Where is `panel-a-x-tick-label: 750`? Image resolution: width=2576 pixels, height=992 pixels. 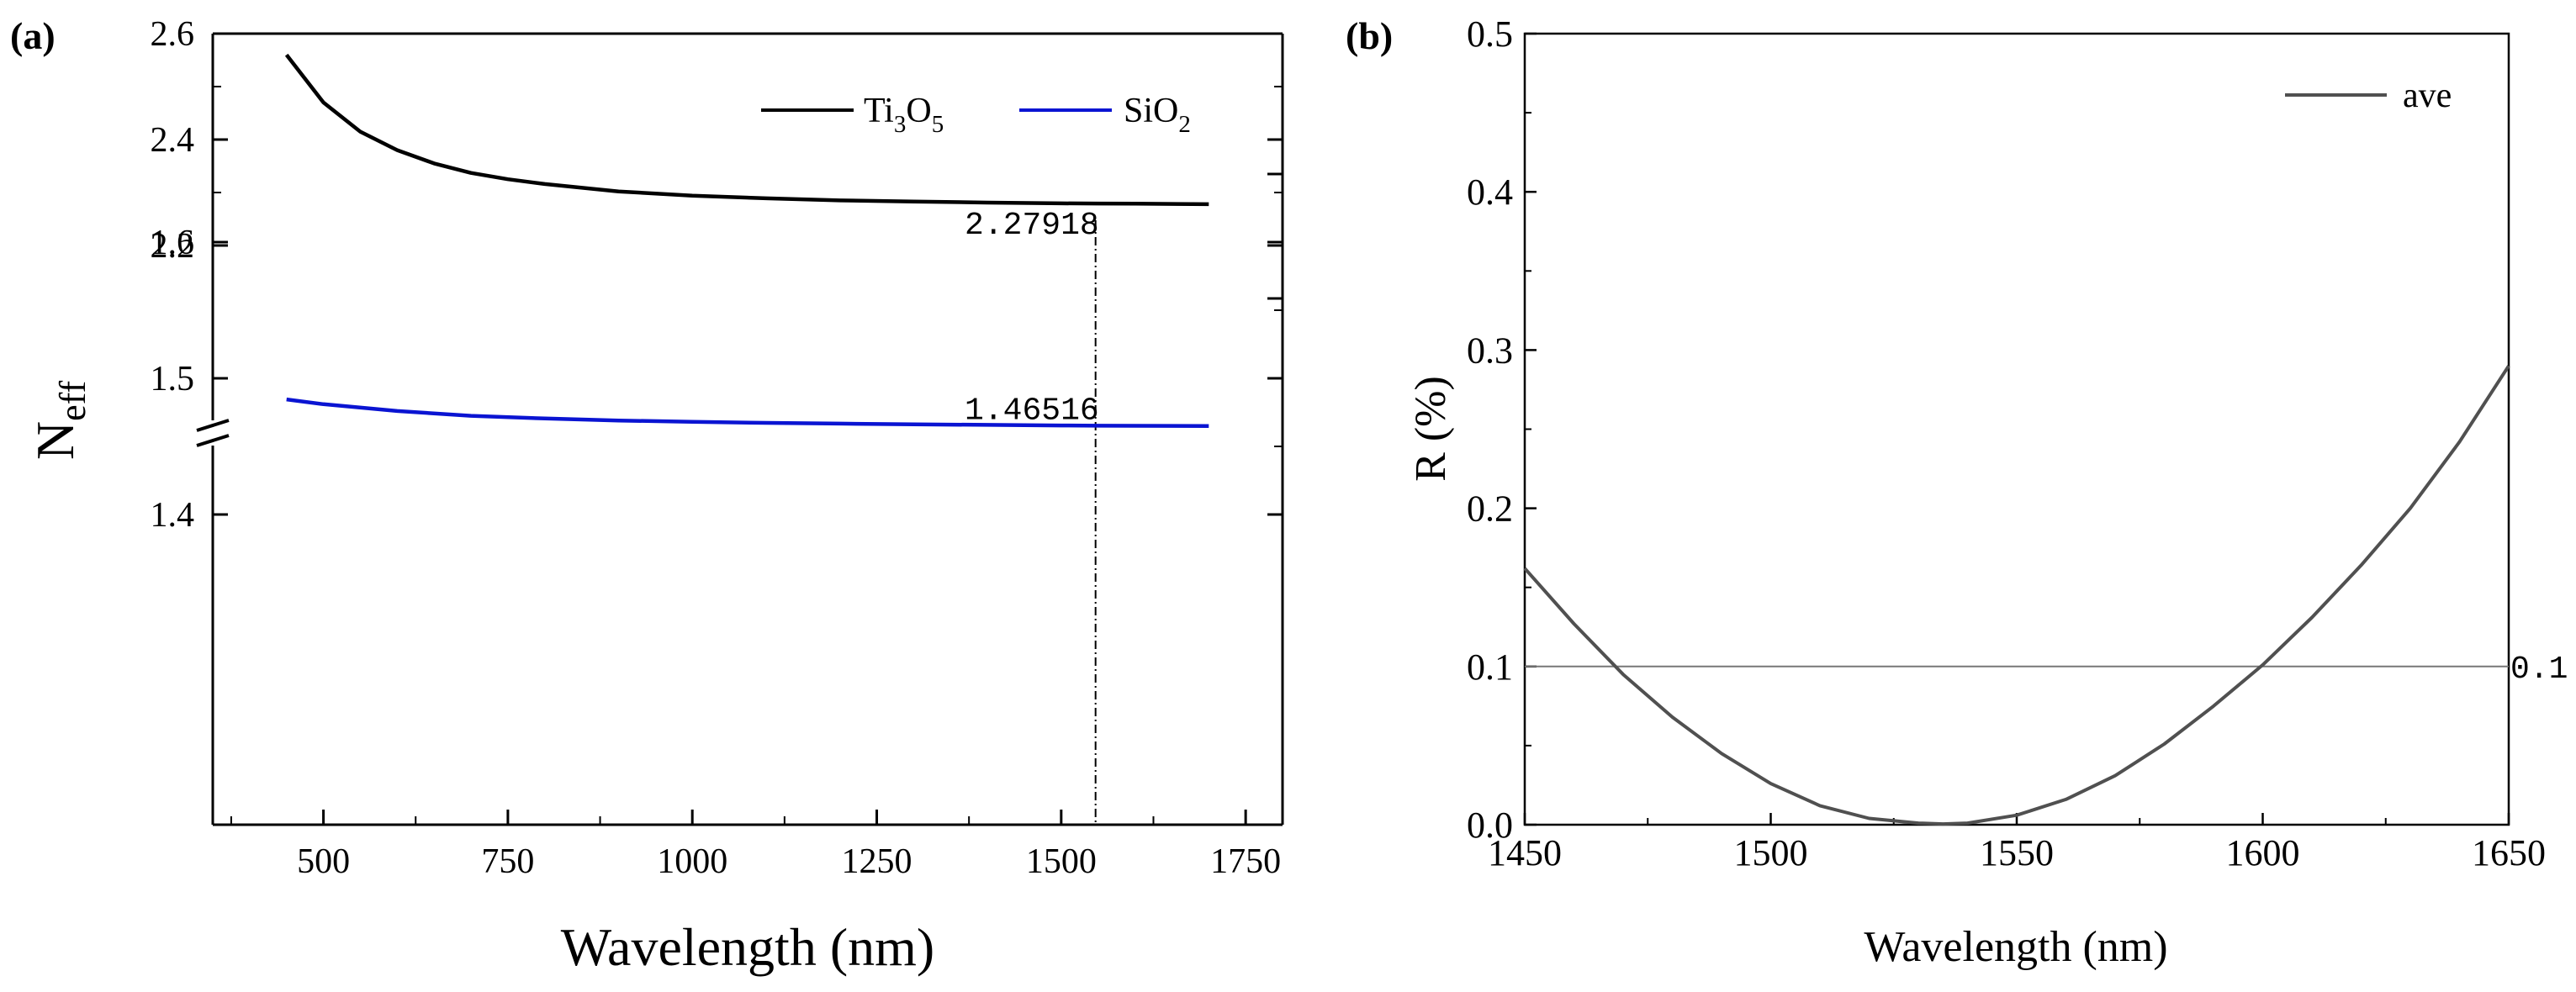 panel-a-x-tick-label: 750 is located at coordinates (507, 861).